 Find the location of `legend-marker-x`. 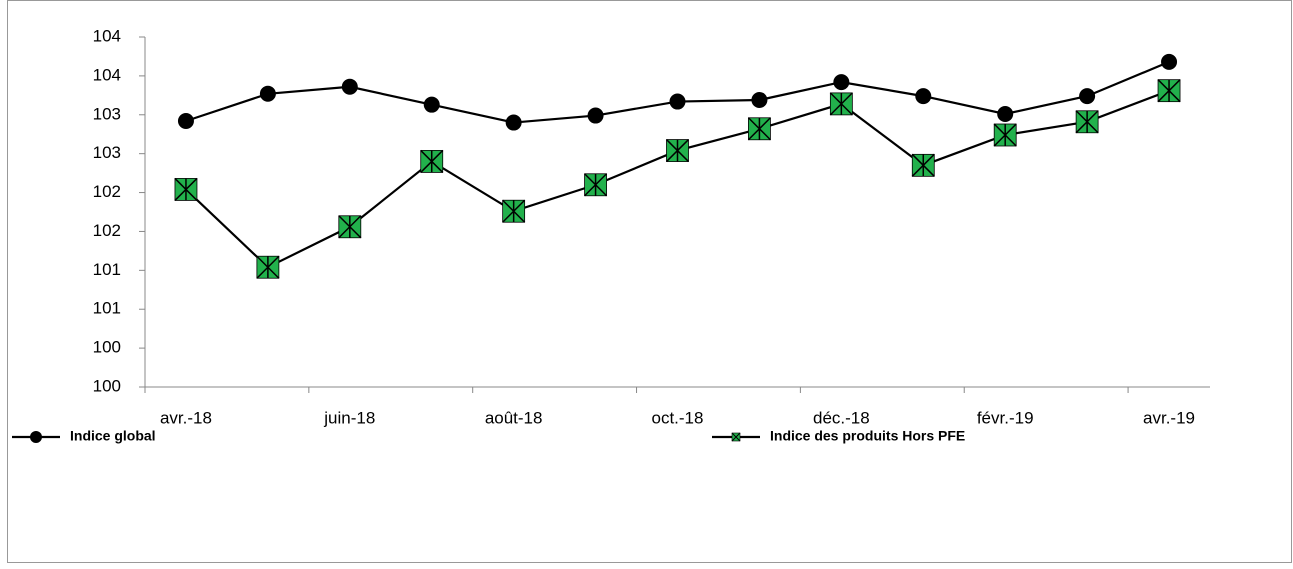

legend-marker-x is located at coordinates (736, 437).